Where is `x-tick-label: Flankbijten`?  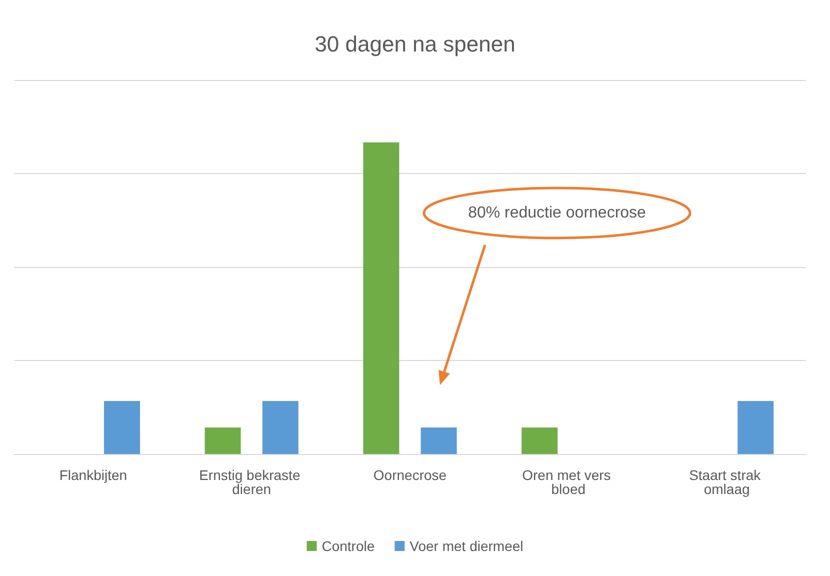
x-tick-label: Flankbijten is located at coordinates (93, 475).